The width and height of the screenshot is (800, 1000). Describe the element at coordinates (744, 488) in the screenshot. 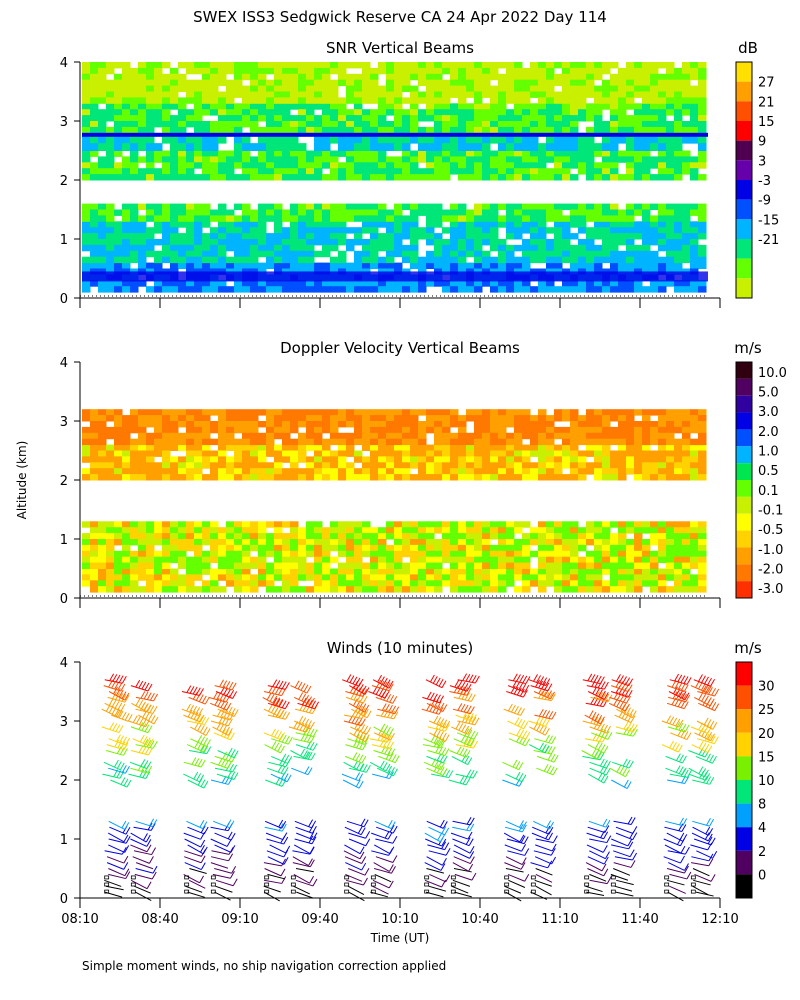

I see `colorbar-swatch` at that location.